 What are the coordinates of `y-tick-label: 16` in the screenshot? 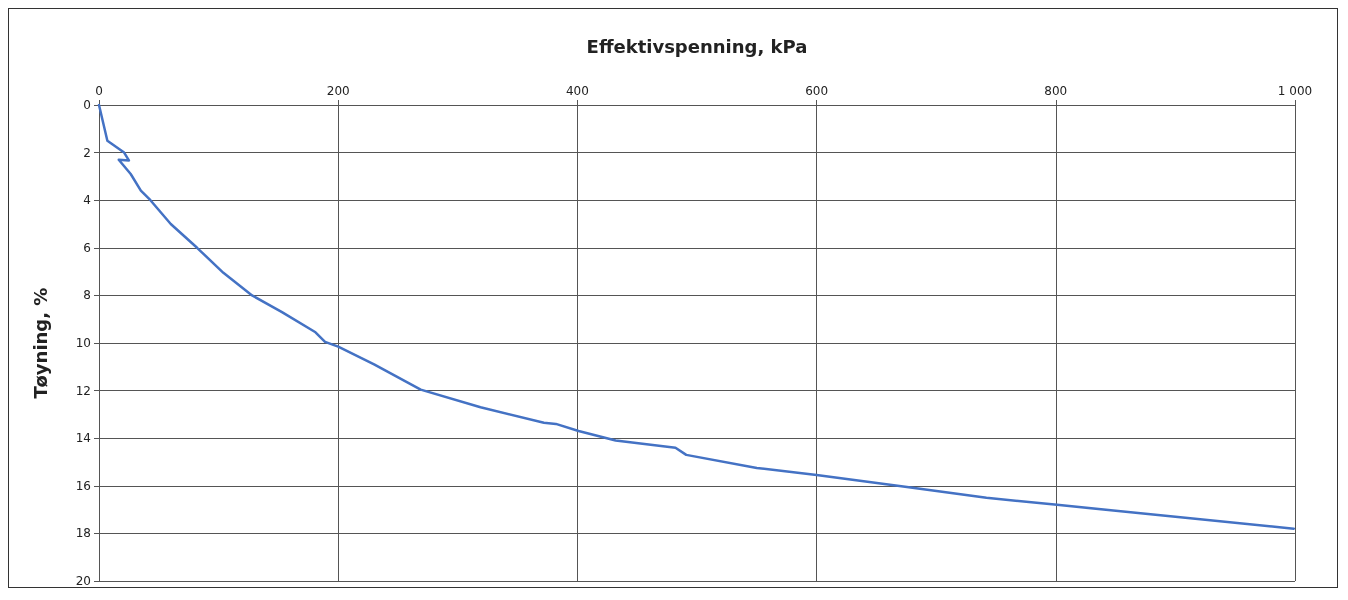 It's located at (83, 485).